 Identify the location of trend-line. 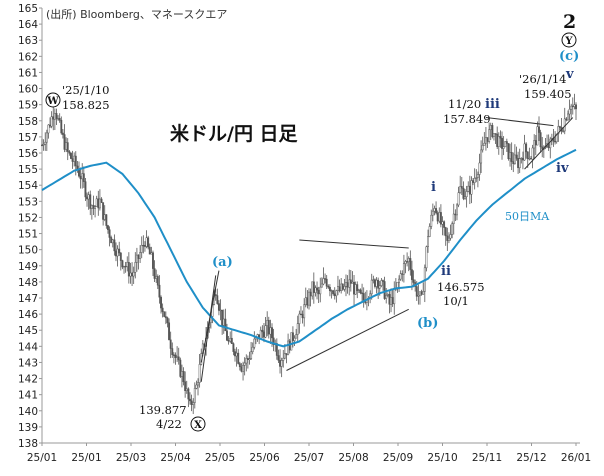
(208, 328).